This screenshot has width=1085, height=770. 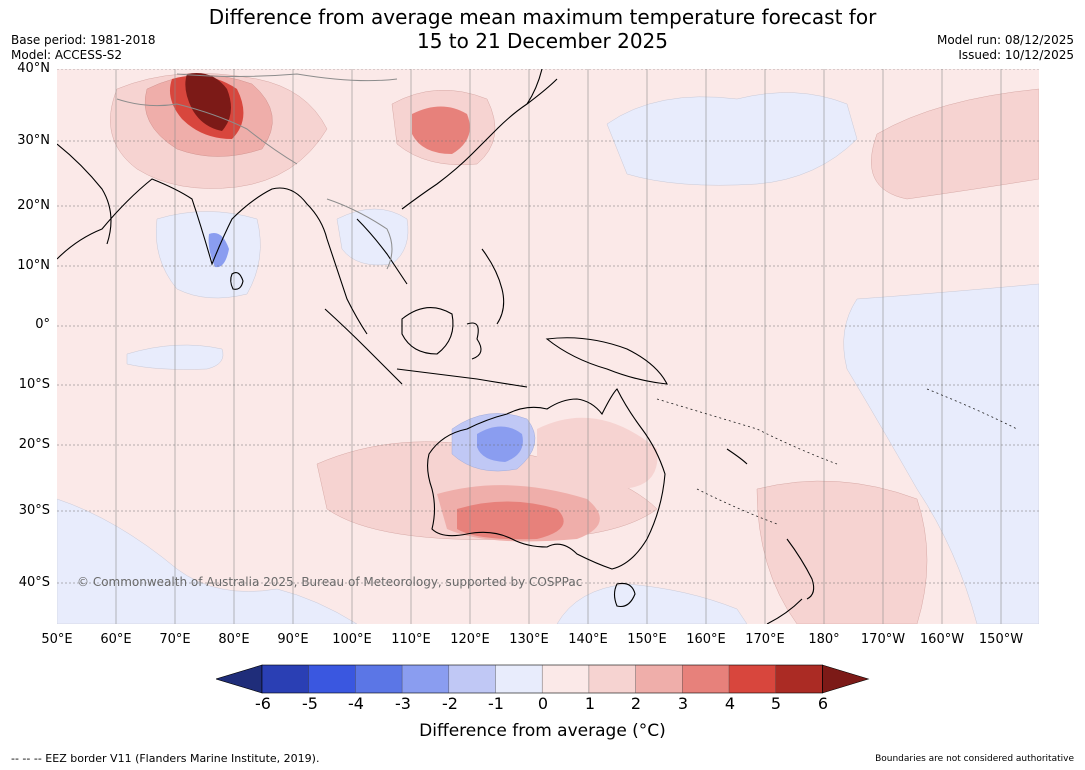 I want to click on south-indian-ocean-cool-area, so click(x=207, y=561).